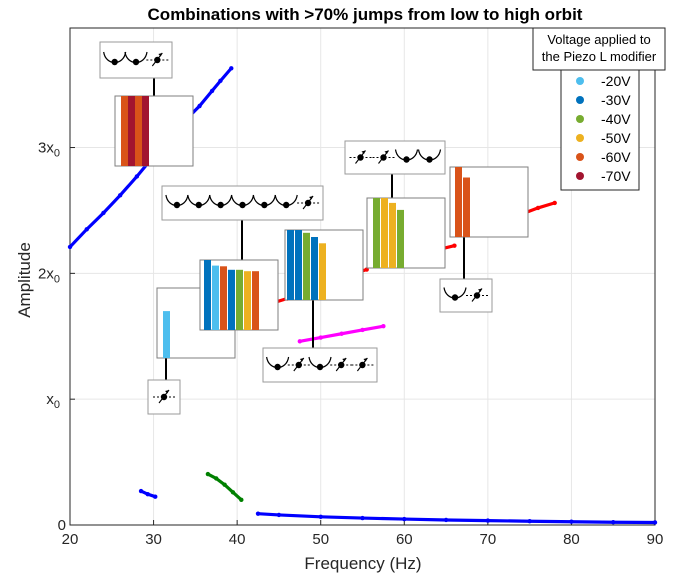 The image size is (686, 580). What do you see at coordinates (50, 399) in the screenshot?
I see `y-tick-base: x` at bounding box center [50, 399].